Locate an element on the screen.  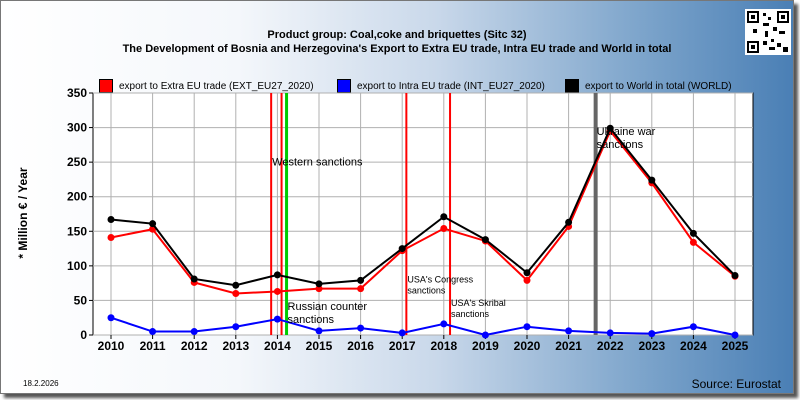
x-tick-label: 2016 is located at coordinates (360, 346).